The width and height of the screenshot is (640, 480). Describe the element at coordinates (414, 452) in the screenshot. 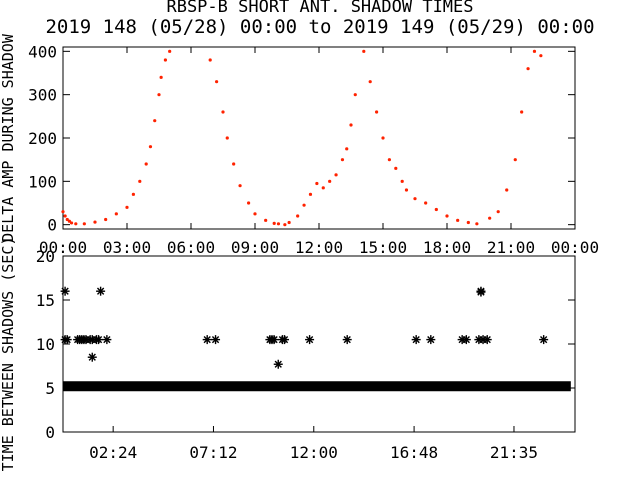

I see `bottom-x-tick-label: 16:48` at that location.